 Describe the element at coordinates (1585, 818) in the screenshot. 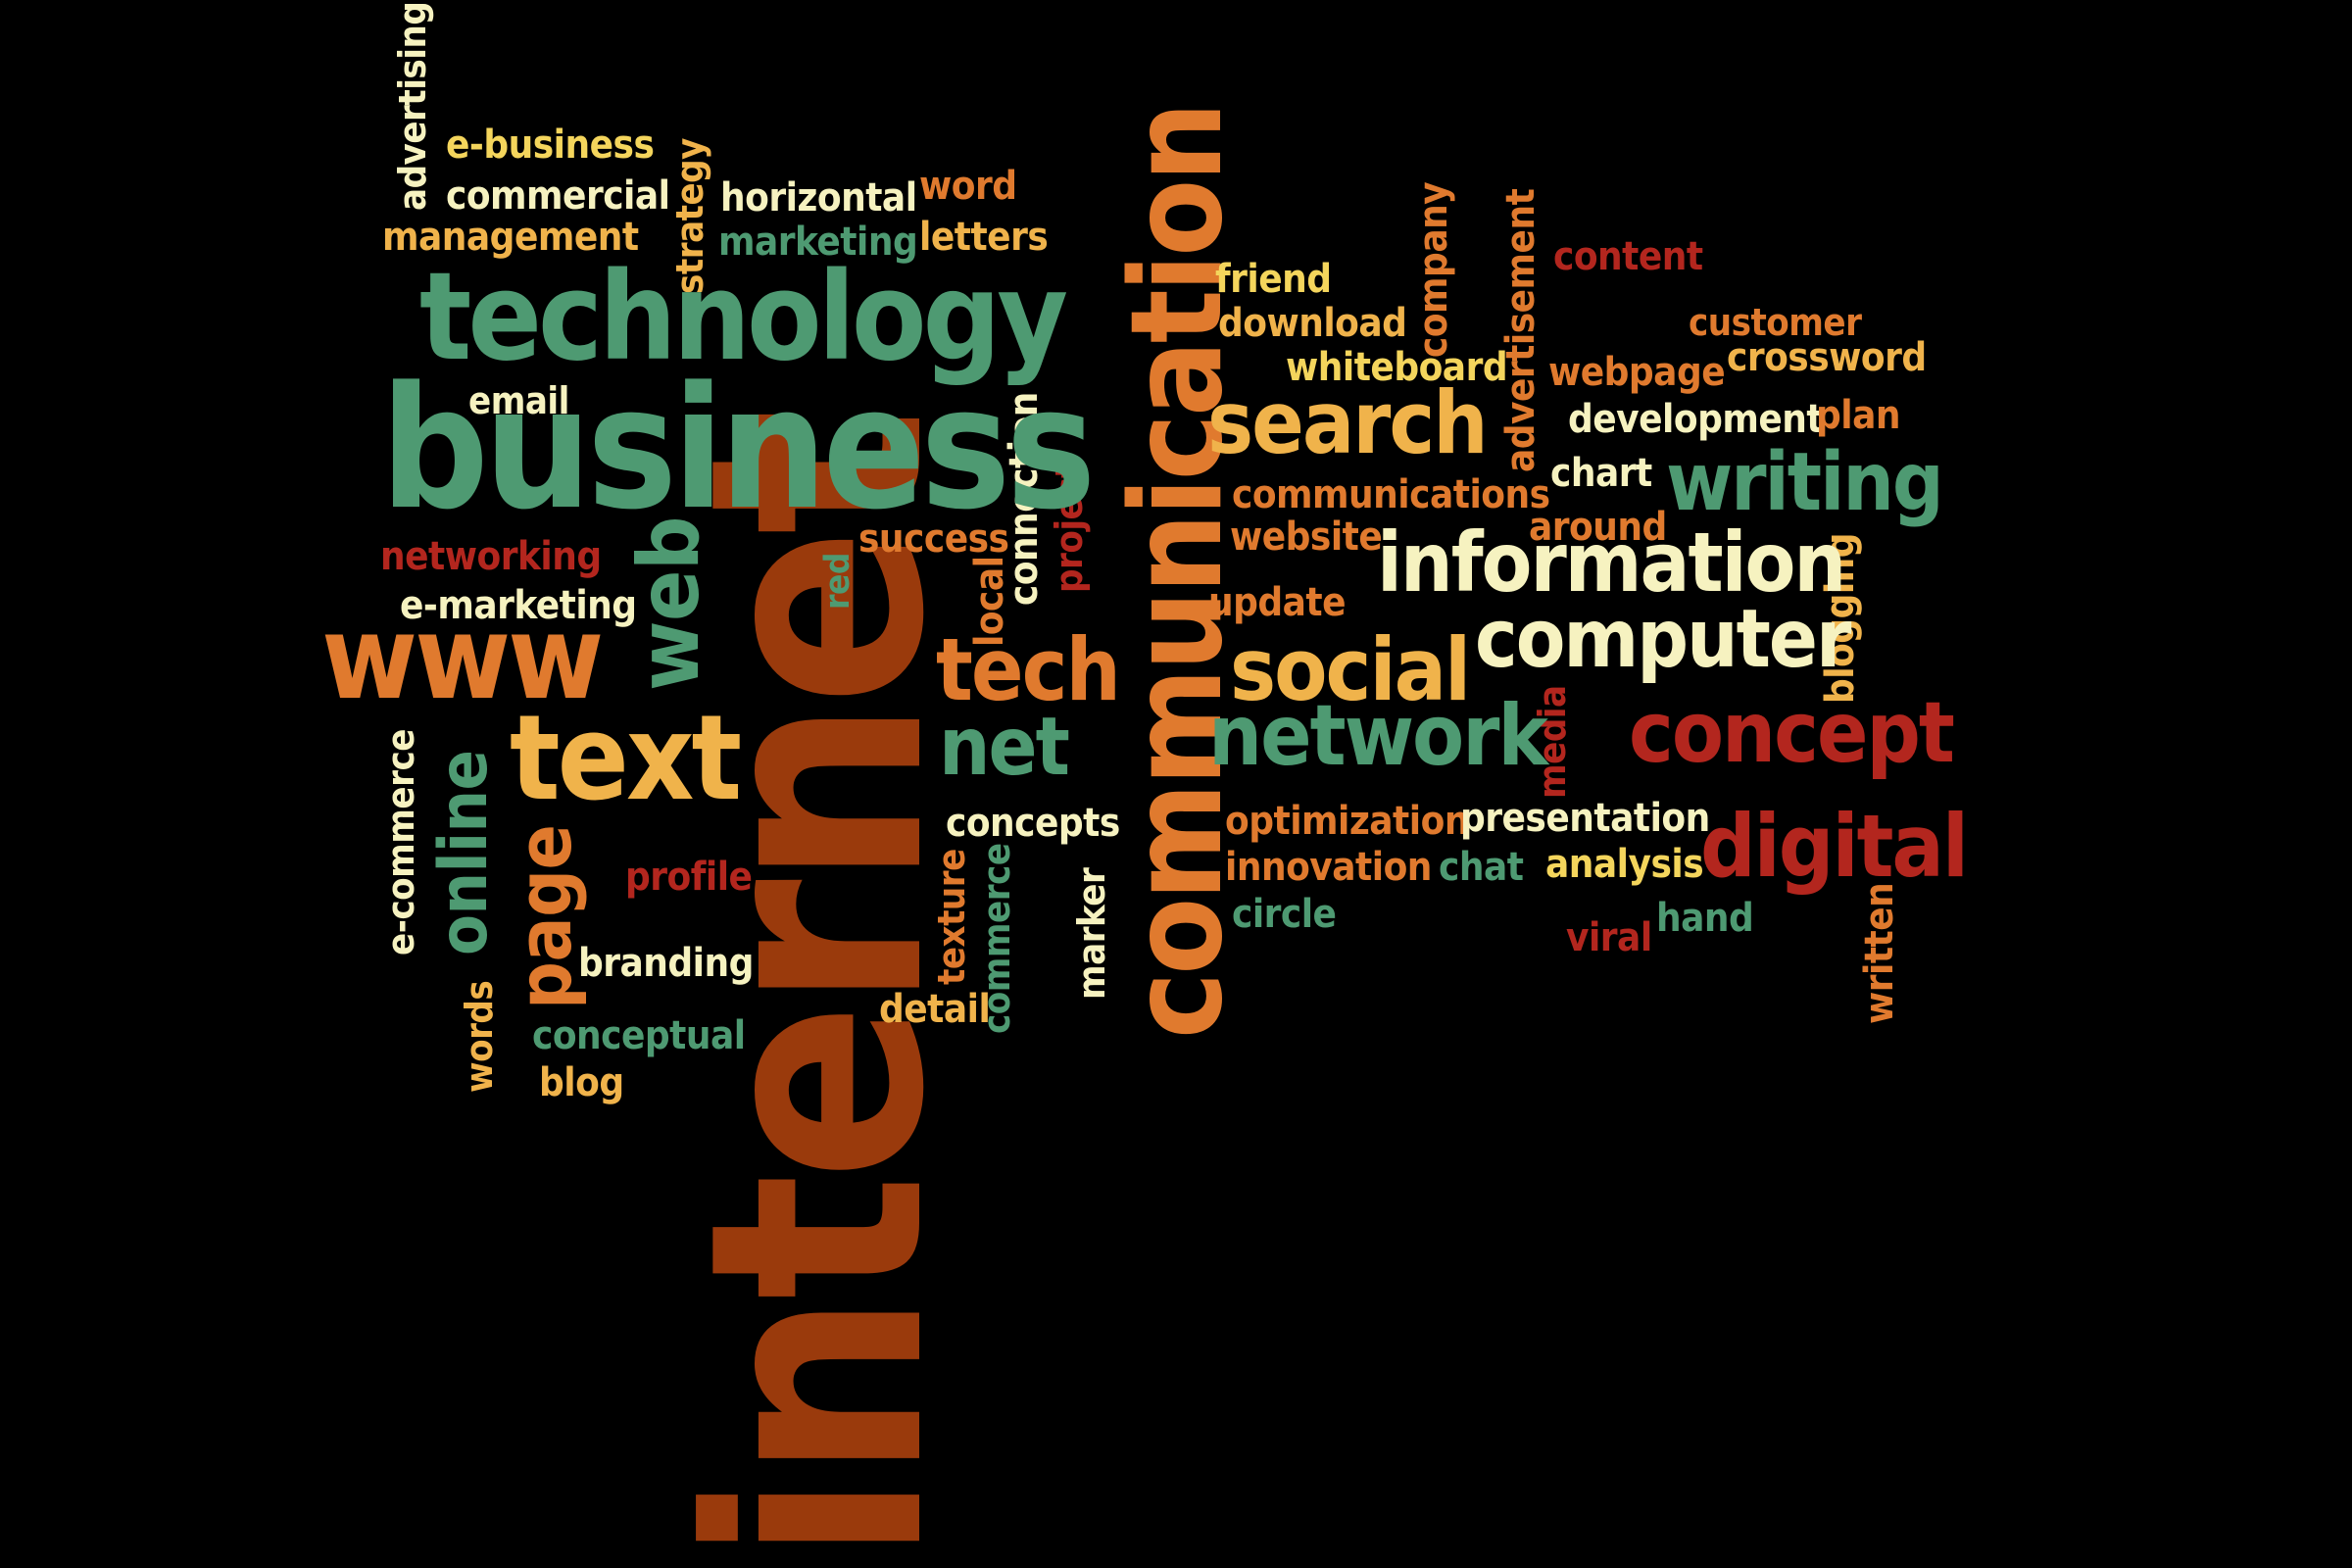

I see `word-presentation: presentation` at that location.